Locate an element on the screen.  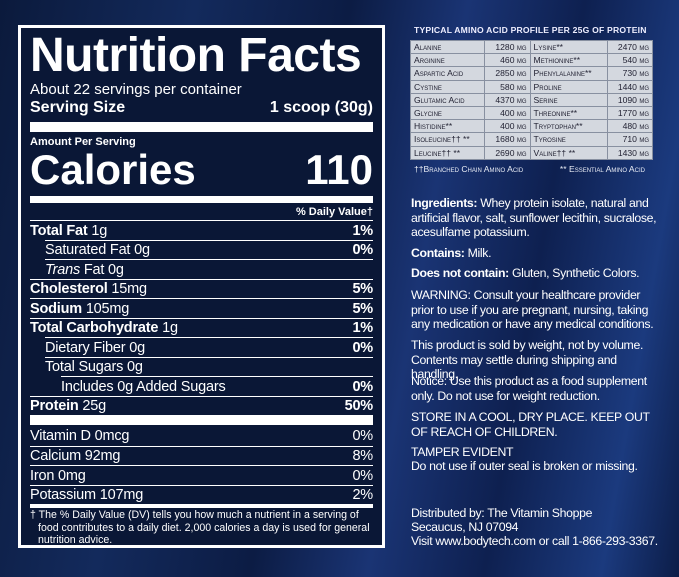
amino-row: Histidine** 400 mg Tryptophan** 480 mg is located at coordinates (531, 126).